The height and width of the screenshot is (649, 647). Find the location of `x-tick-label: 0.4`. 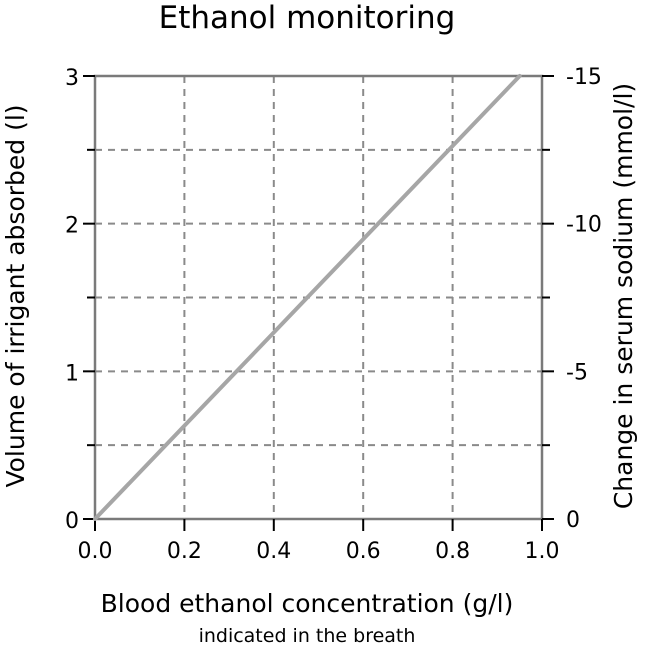

x-tick-label: 0.4 is located at coordinates (273, 551).